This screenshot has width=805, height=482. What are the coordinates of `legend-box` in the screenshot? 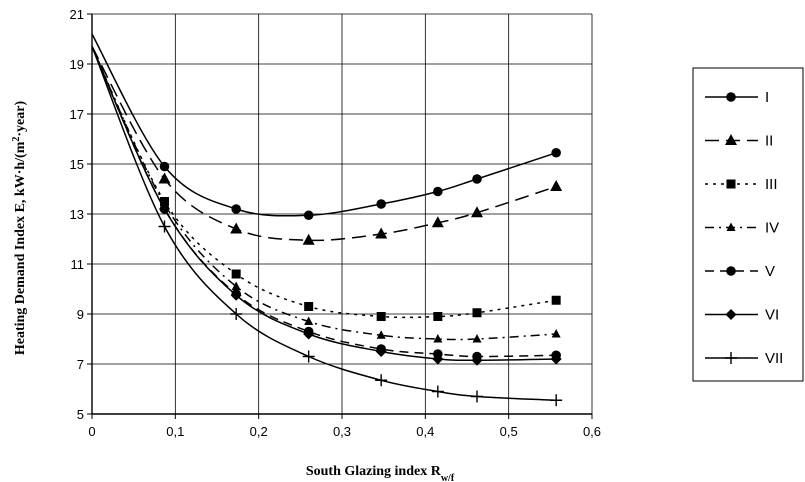 It's located at (748, 224).